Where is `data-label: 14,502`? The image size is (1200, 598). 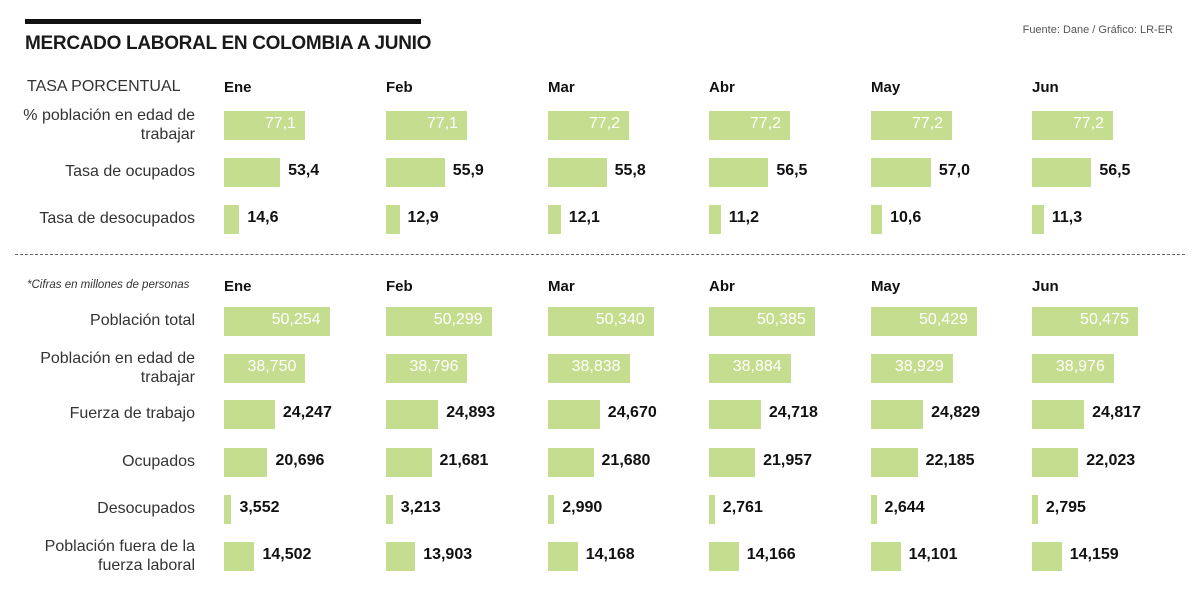
data-label: 14,502 is located at coordinates (287, 554).